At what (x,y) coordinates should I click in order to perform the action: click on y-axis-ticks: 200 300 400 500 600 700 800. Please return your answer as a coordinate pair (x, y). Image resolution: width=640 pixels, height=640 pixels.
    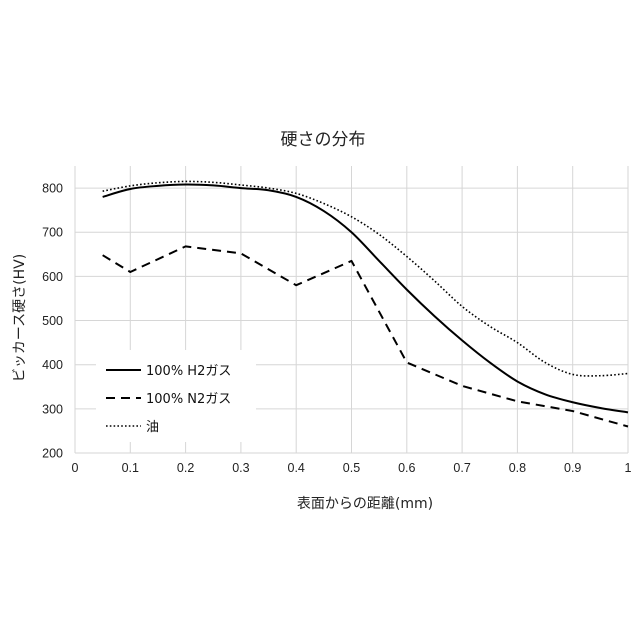
    Looking at the image, I should click on (52, 321).